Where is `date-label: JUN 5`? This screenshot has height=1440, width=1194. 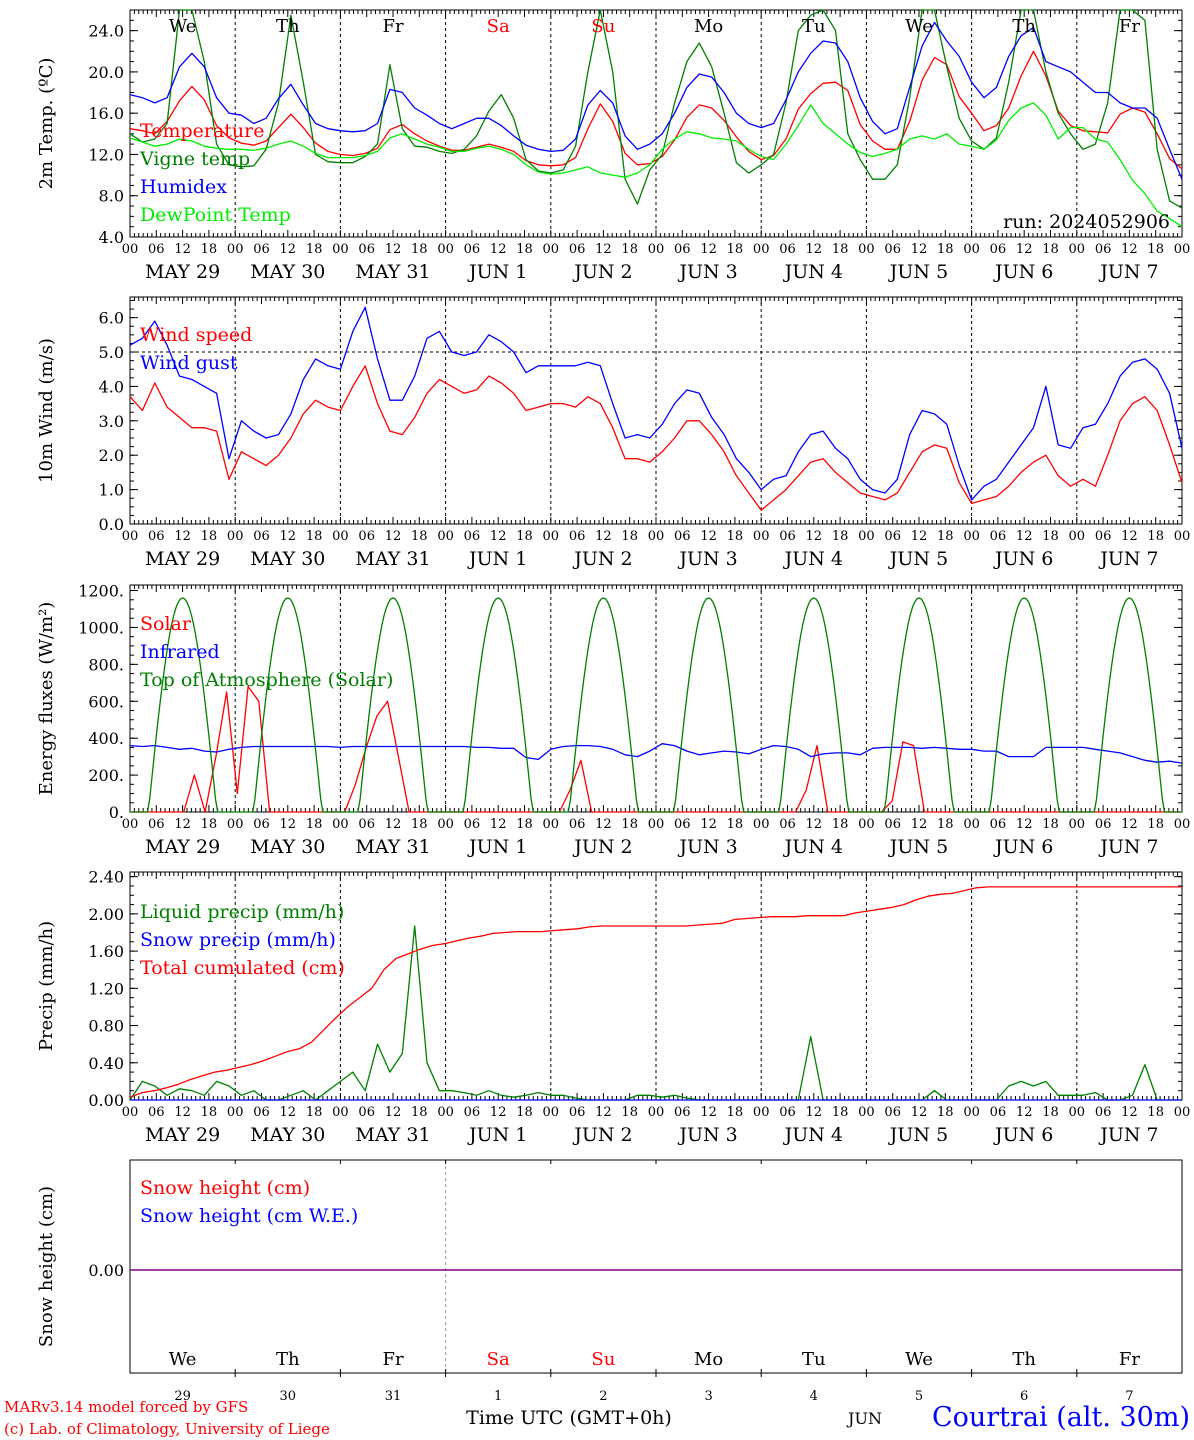
date-label: JUN 5 is located at coordinates (918, 559).